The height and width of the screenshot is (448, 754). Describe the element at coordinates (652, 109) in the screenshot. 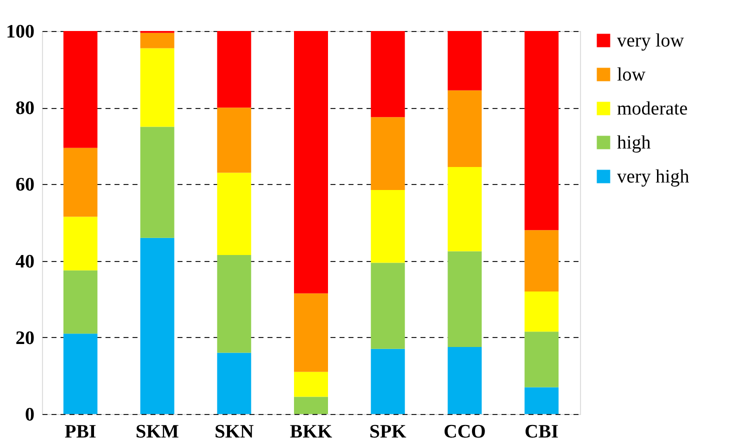

I see `legend-label: moderate` at that location.